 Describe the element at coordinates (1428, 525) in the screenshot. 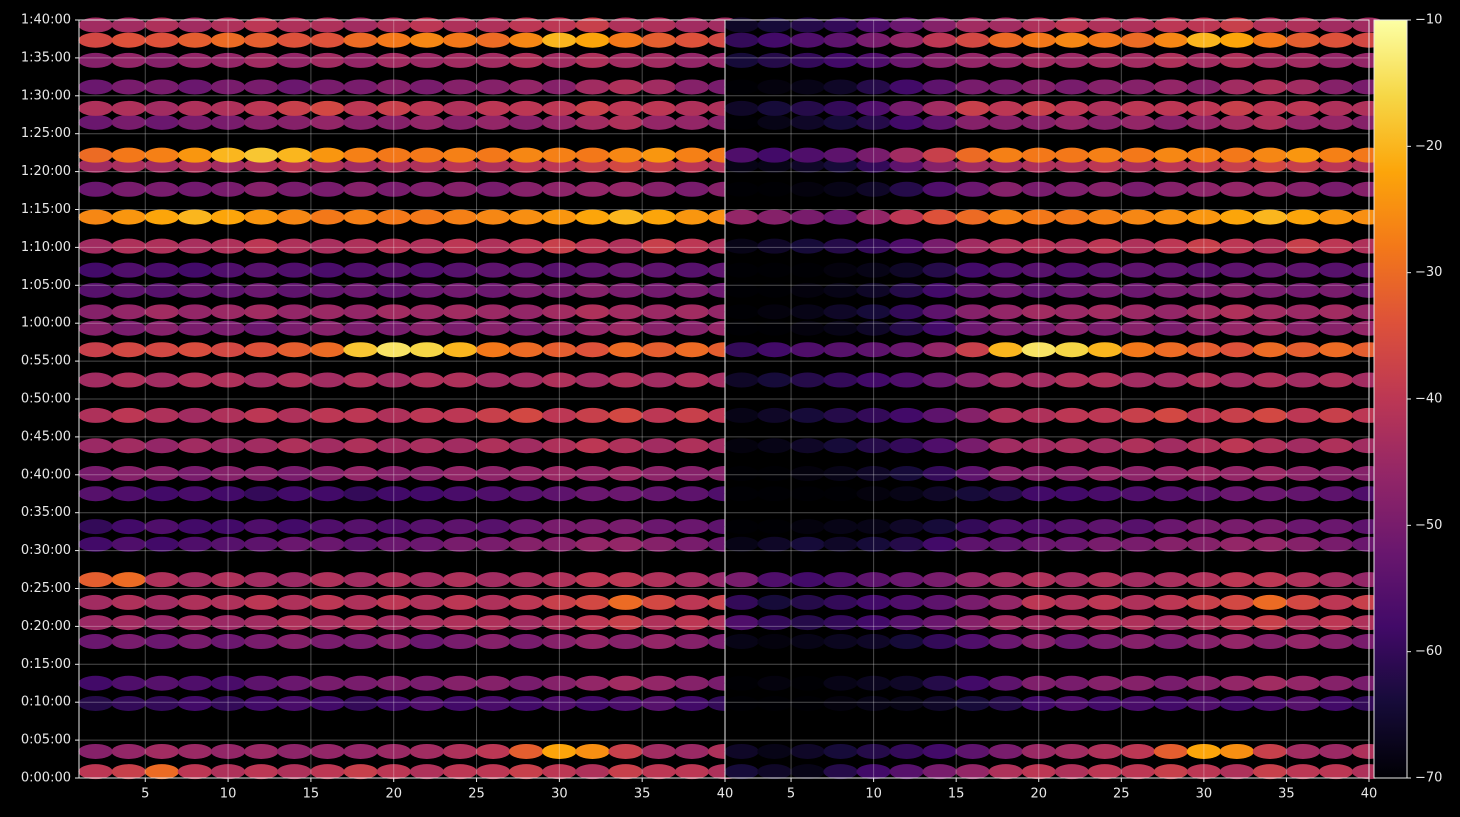

I see `colorbar-tick-label: −50` at that location.